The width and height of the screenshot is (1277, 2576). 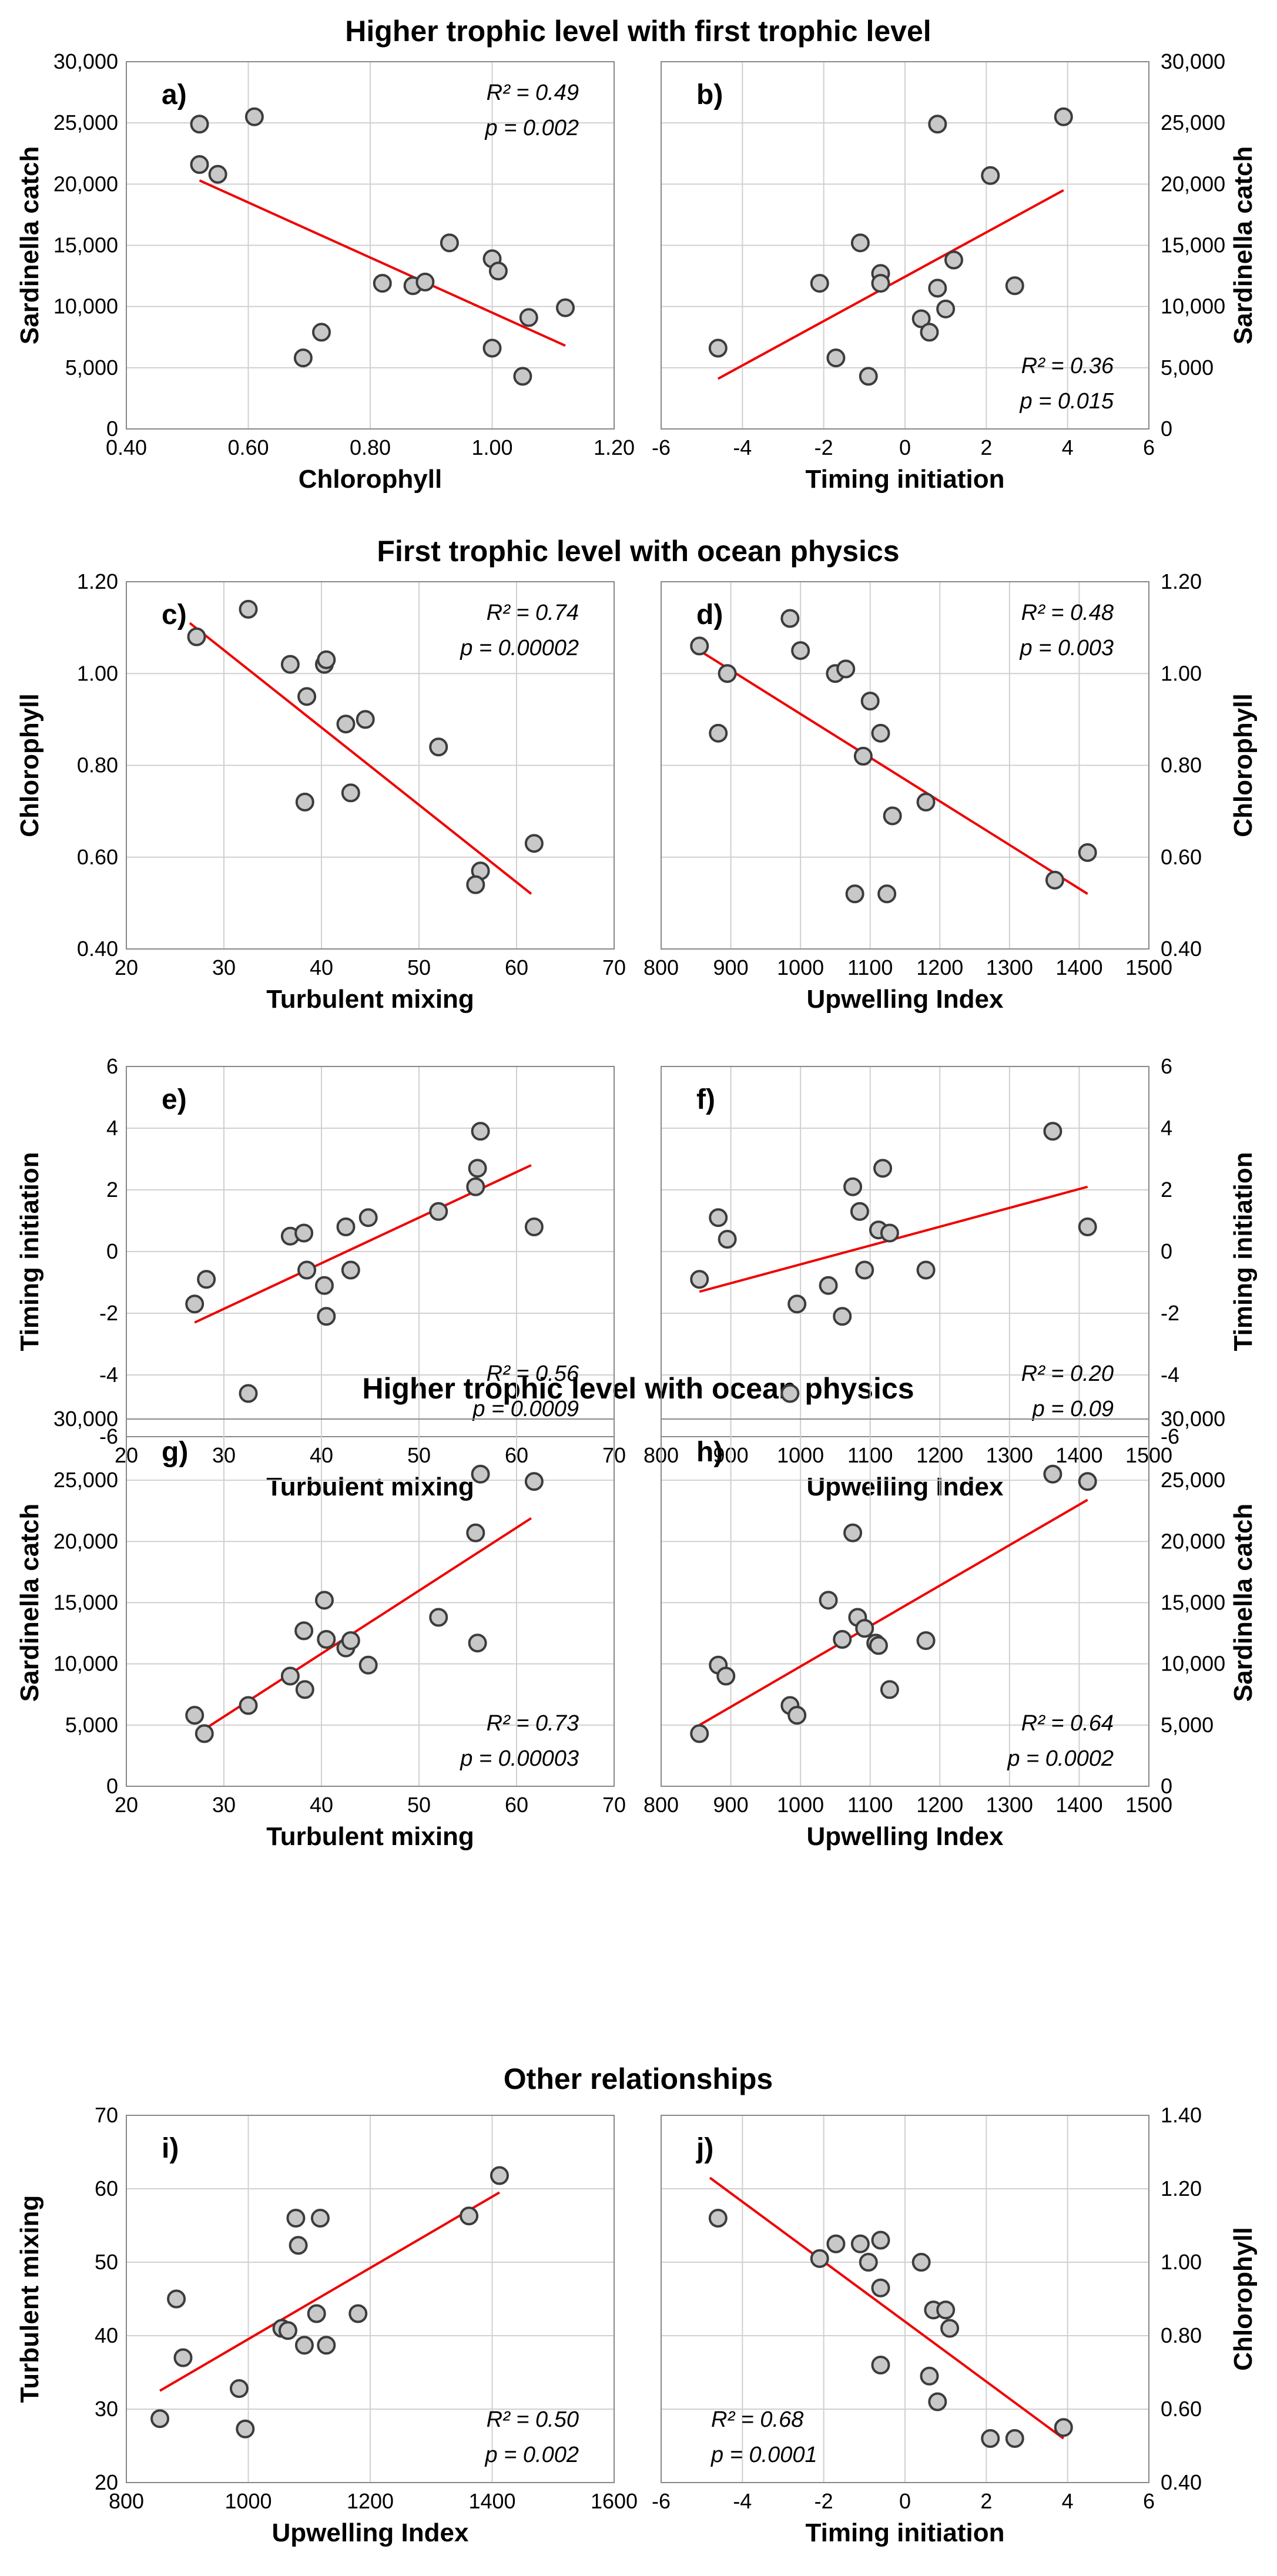 I want to click on y-tick-label: 15,000, so click(x=1193, y=1603).